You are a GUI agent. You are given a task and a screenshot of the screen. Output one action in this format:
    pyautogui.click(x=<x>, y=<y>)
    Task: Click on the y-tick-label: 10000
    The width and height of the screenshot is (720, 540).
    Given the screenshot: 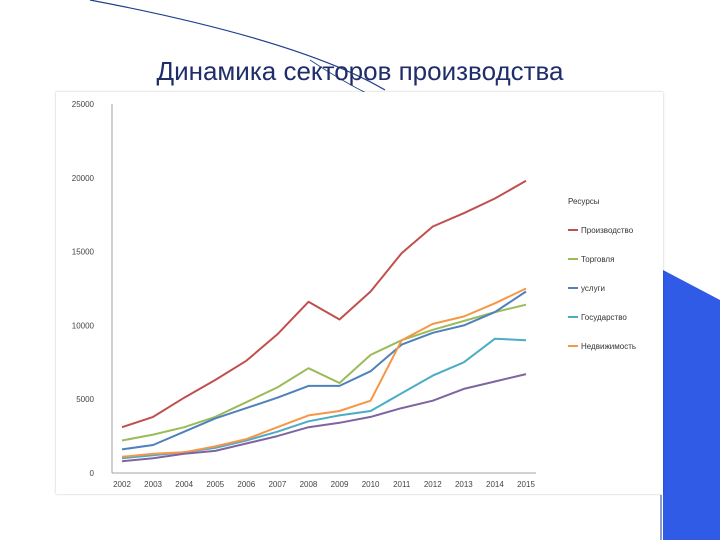 What is the action you would take?
    pyautogui.click(x=83, y=325)
    